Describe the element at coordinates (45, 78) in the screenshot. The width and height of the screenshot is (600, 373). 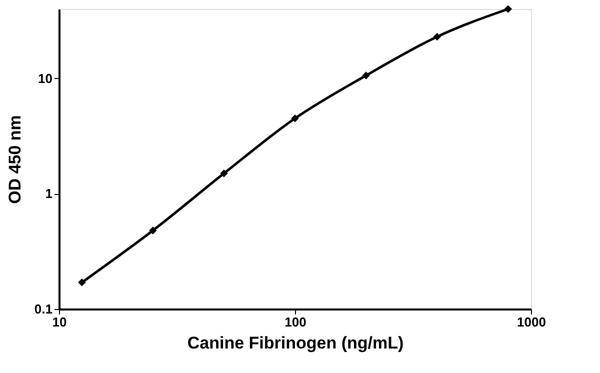
I see `y-tick-label: 10` at that location.